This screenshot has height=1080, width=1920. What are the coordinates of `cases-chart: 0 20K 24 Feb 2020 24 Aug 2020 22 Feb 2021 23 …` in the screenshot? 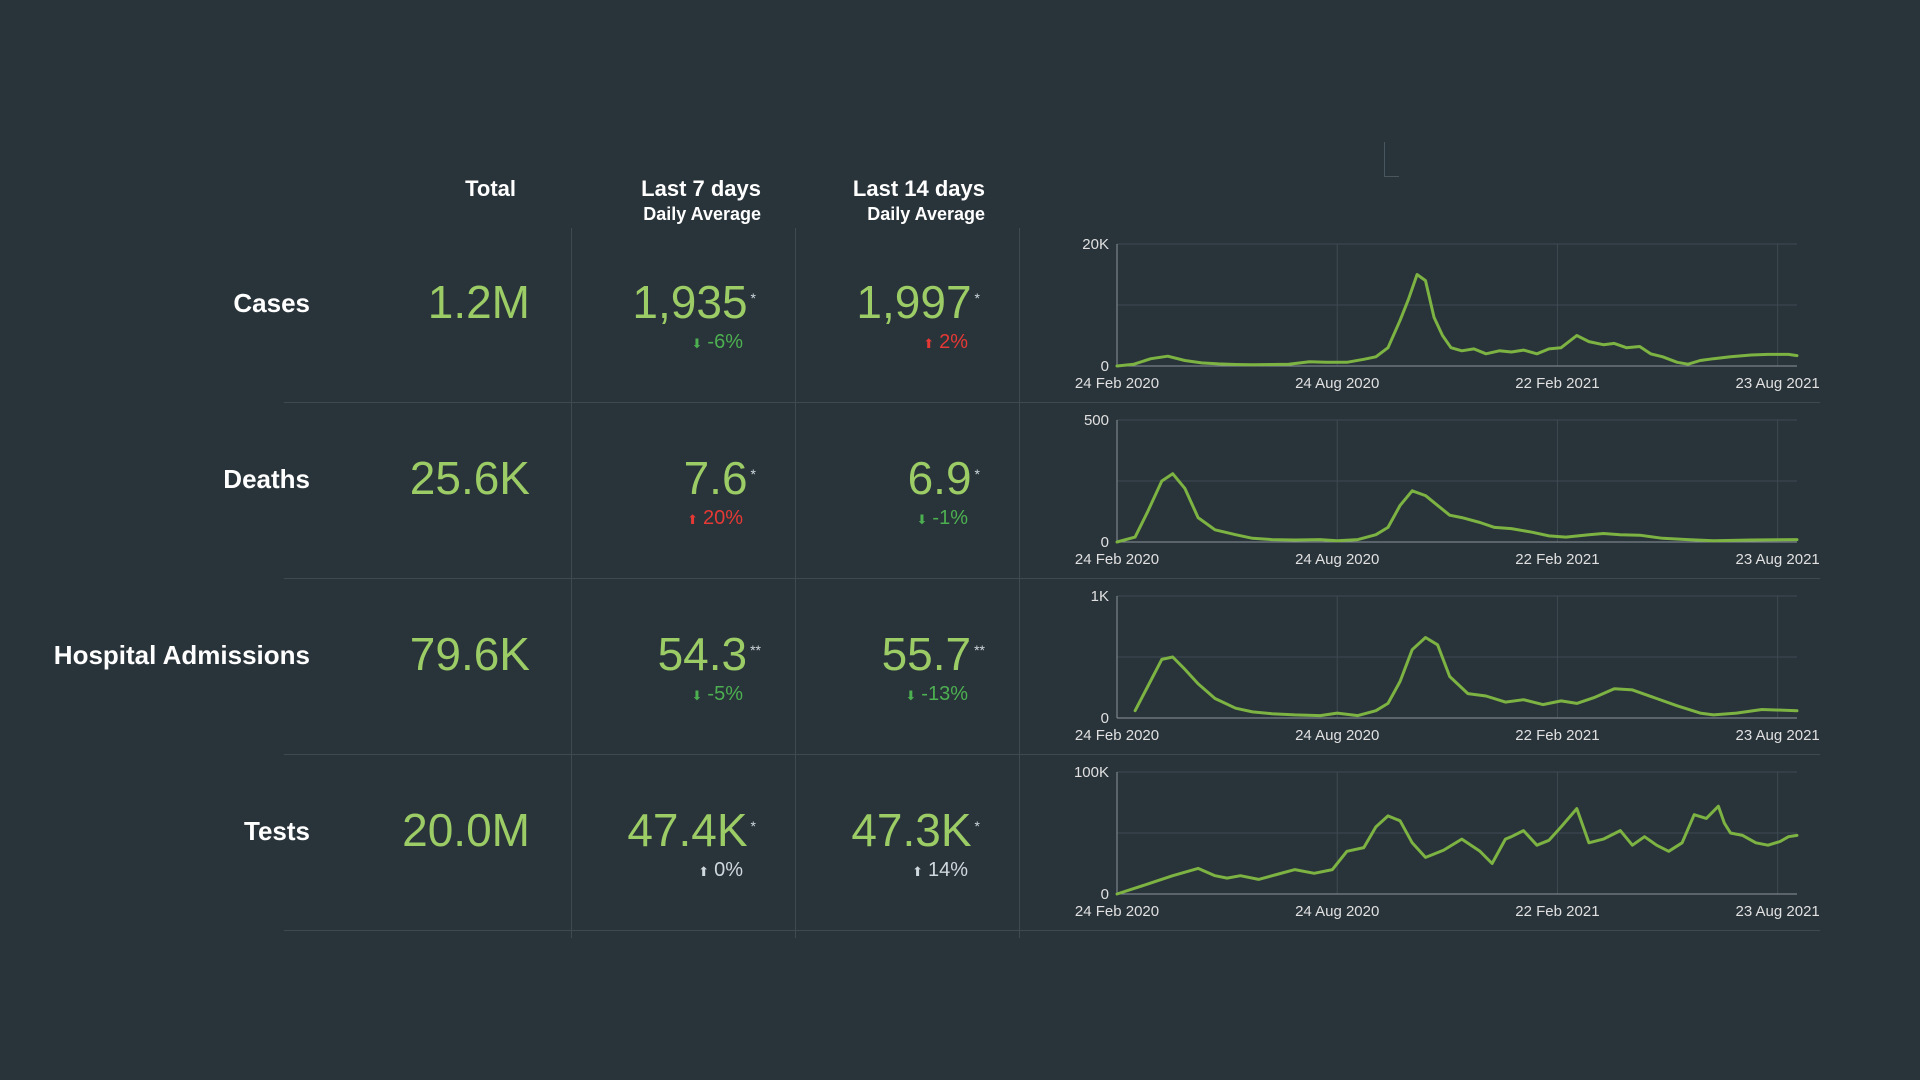 It's located at (1447, 314).